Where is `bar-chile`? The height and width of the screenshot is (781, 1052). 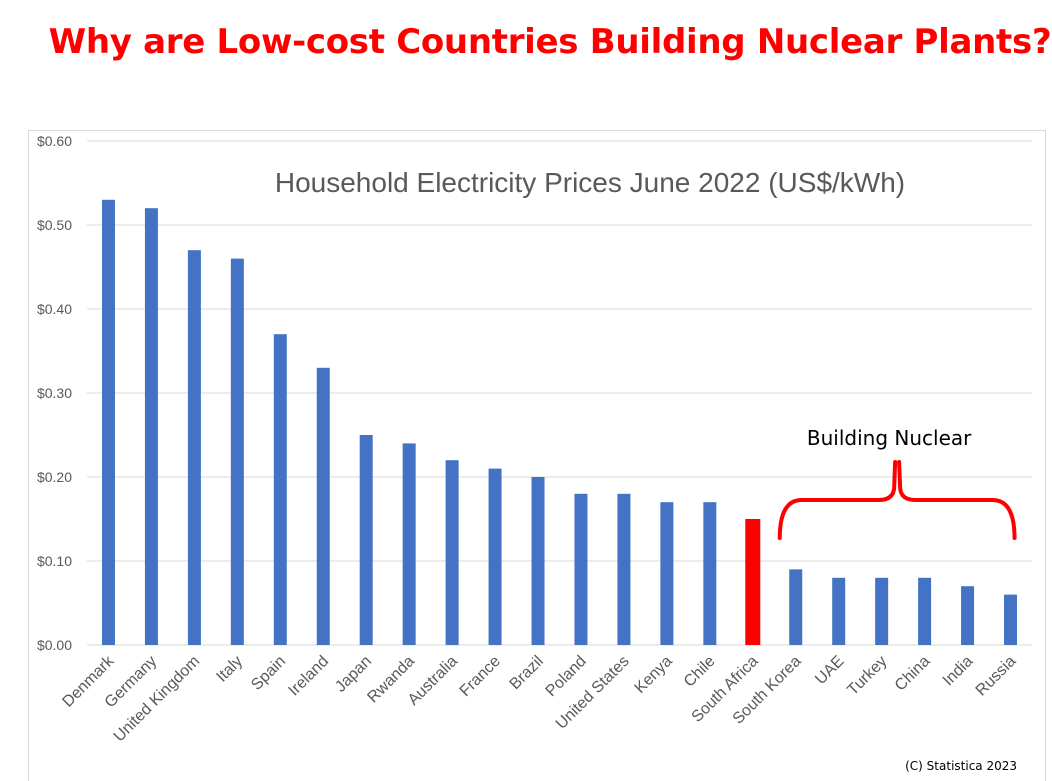 bar-chile is located at coordinates (710, 573).